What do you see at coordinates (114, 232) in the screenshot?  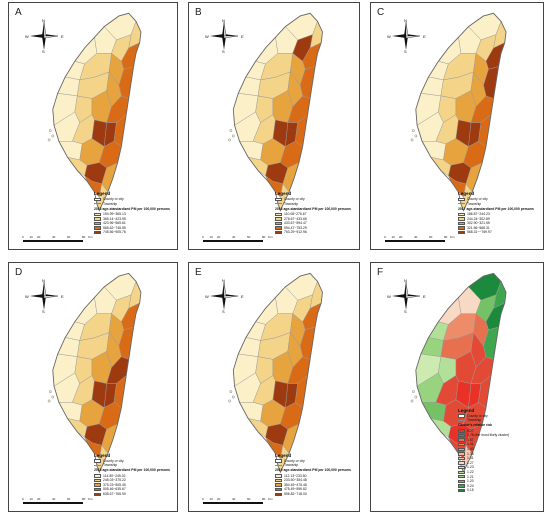 I see `legend-class-label: 745.56~905.76` at bounding box center [114, 232].